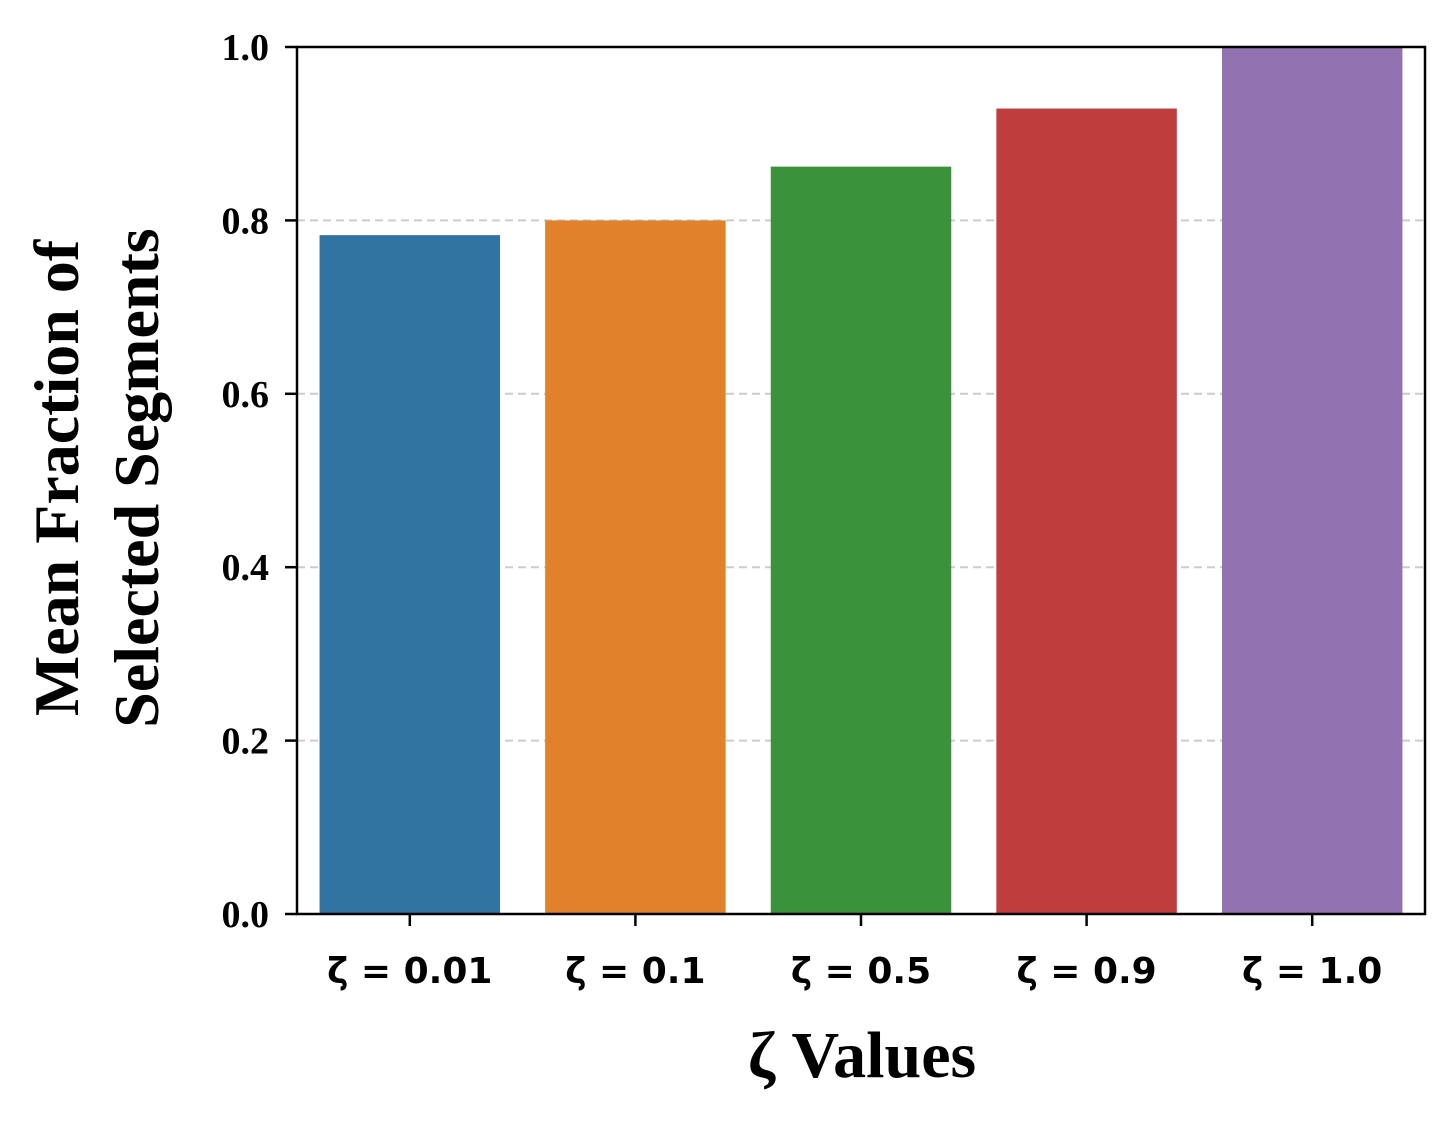 Image resolution: width=1454 pixels, height=1127 pixels. I want to click on x-tick-label: ζ = 0.9, so click(1086, 971).